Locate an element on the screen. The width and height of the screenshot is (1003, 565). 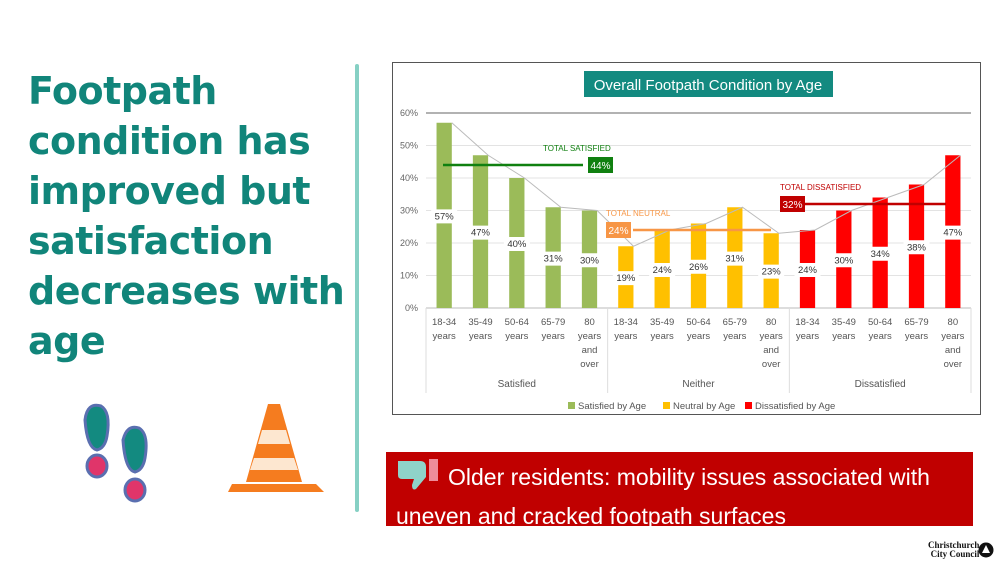
traffic-cone-icon is located at coordinates (276, 448).